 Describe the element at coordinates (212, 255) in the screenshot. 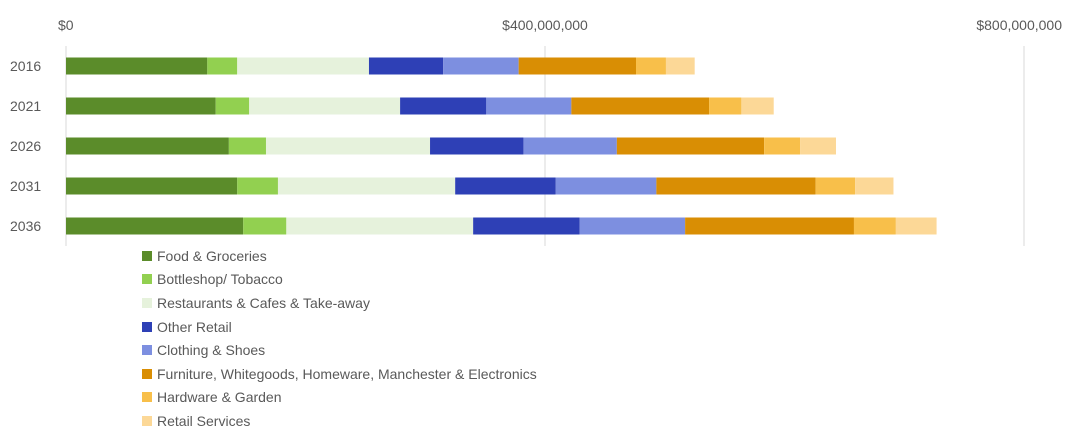

I see `legend-label: Food & Groceries` at that location.